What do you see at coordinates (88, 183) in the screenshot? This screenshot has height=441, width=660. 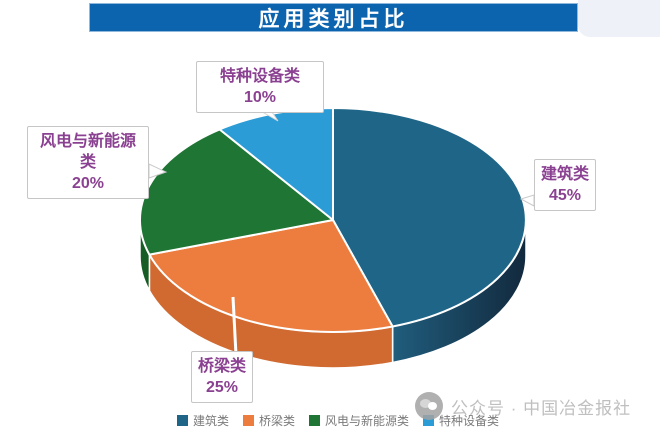 I see `callout-wind-energy-value: 20%` at bounding box center [88, 183].